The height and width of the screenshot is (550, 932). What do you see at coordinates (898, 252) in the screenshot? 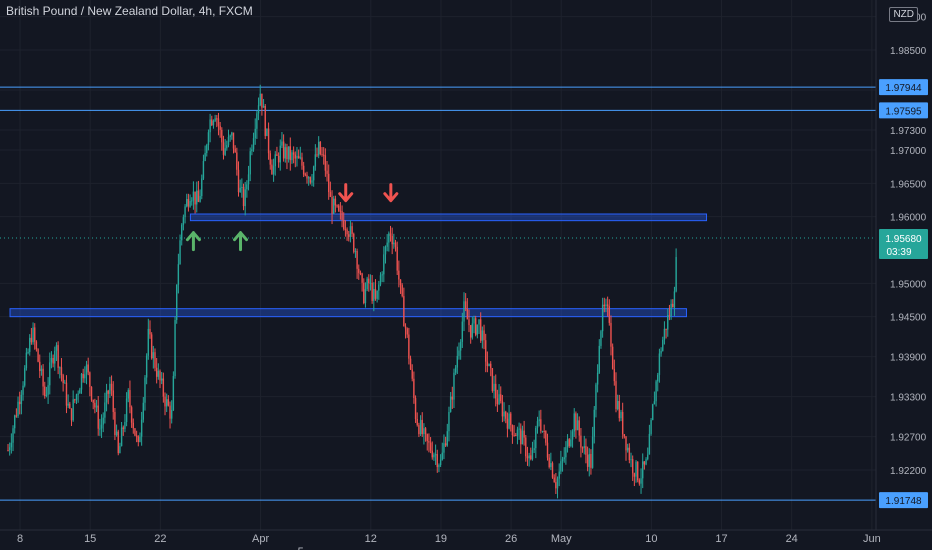
I see `bar-countdown-label: 03:39` at bounding box center [898, 252].